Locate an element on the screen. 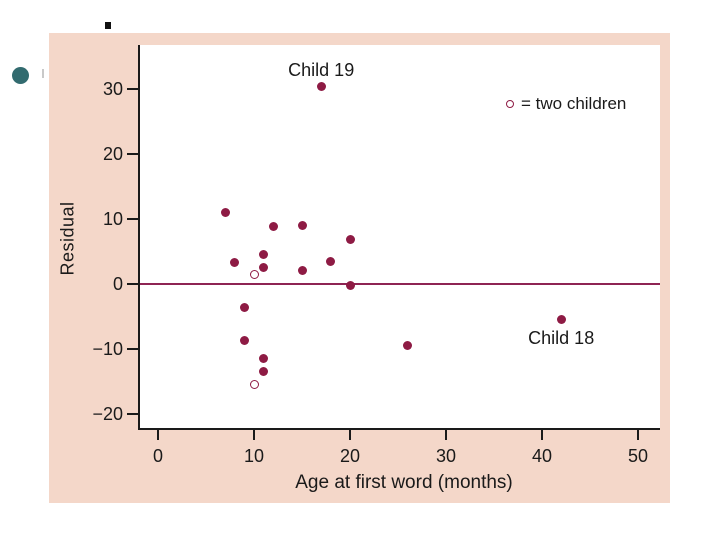 The height and width of the screenshot is (540, 720). x-tick-label: 0 is located at coordinates (157, 456).